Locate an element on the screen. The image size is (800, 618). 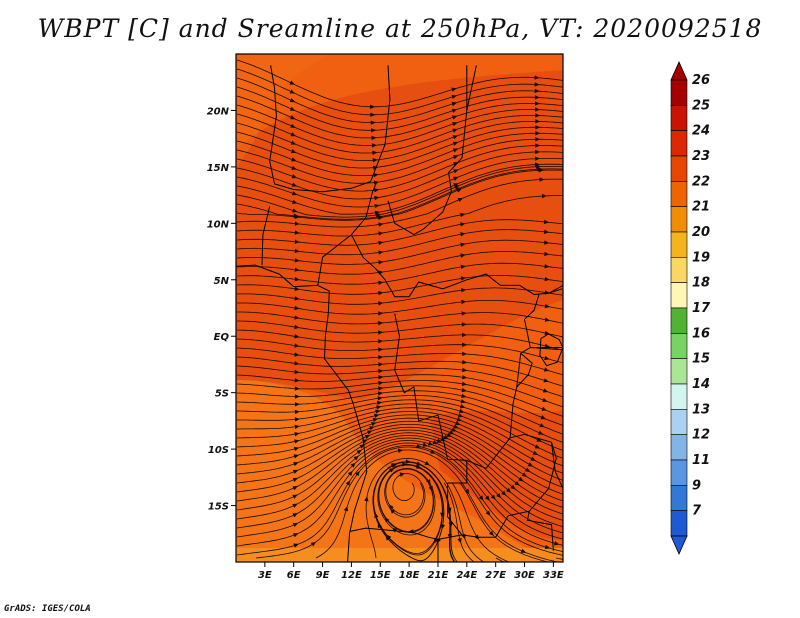
colorbar-label: 16 is located at coordinates (701, 333).